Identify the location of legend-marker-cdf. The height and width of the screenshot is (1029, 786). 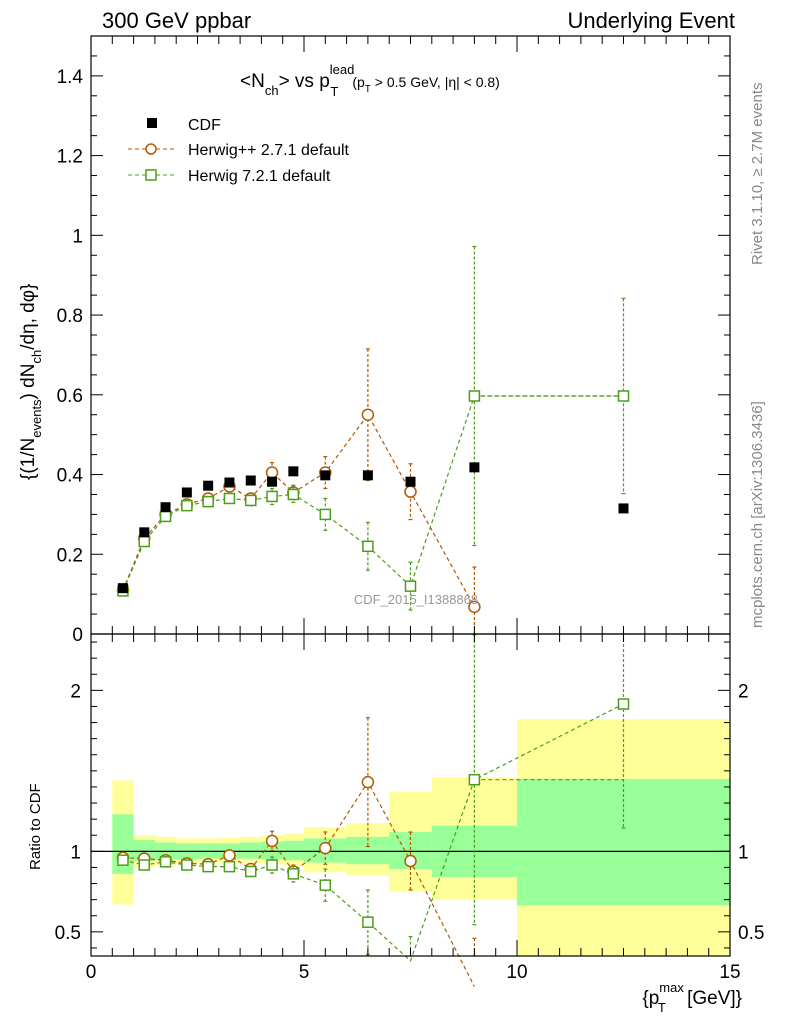
(152, 123).